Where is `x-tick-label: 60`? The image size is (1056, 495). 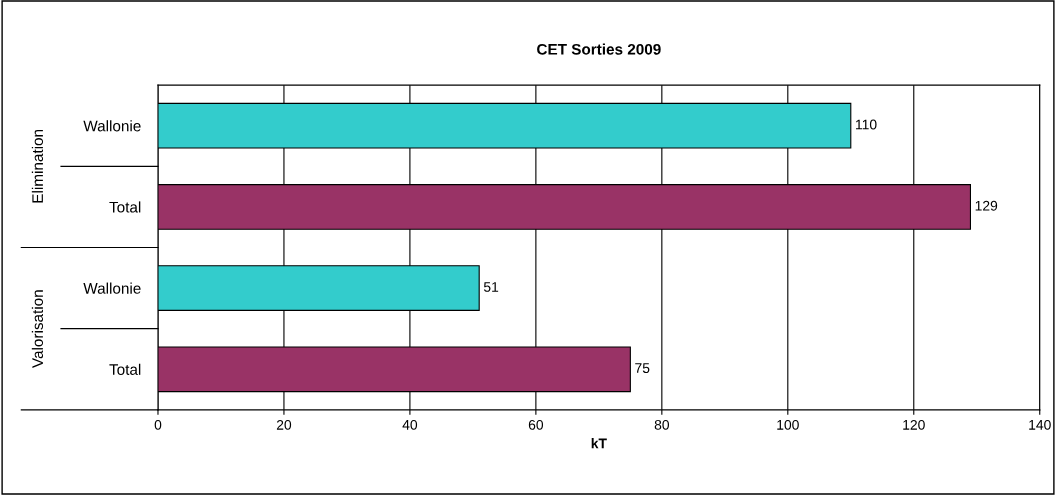 x-tick-label: 60 is located at coordinates (536, 424).